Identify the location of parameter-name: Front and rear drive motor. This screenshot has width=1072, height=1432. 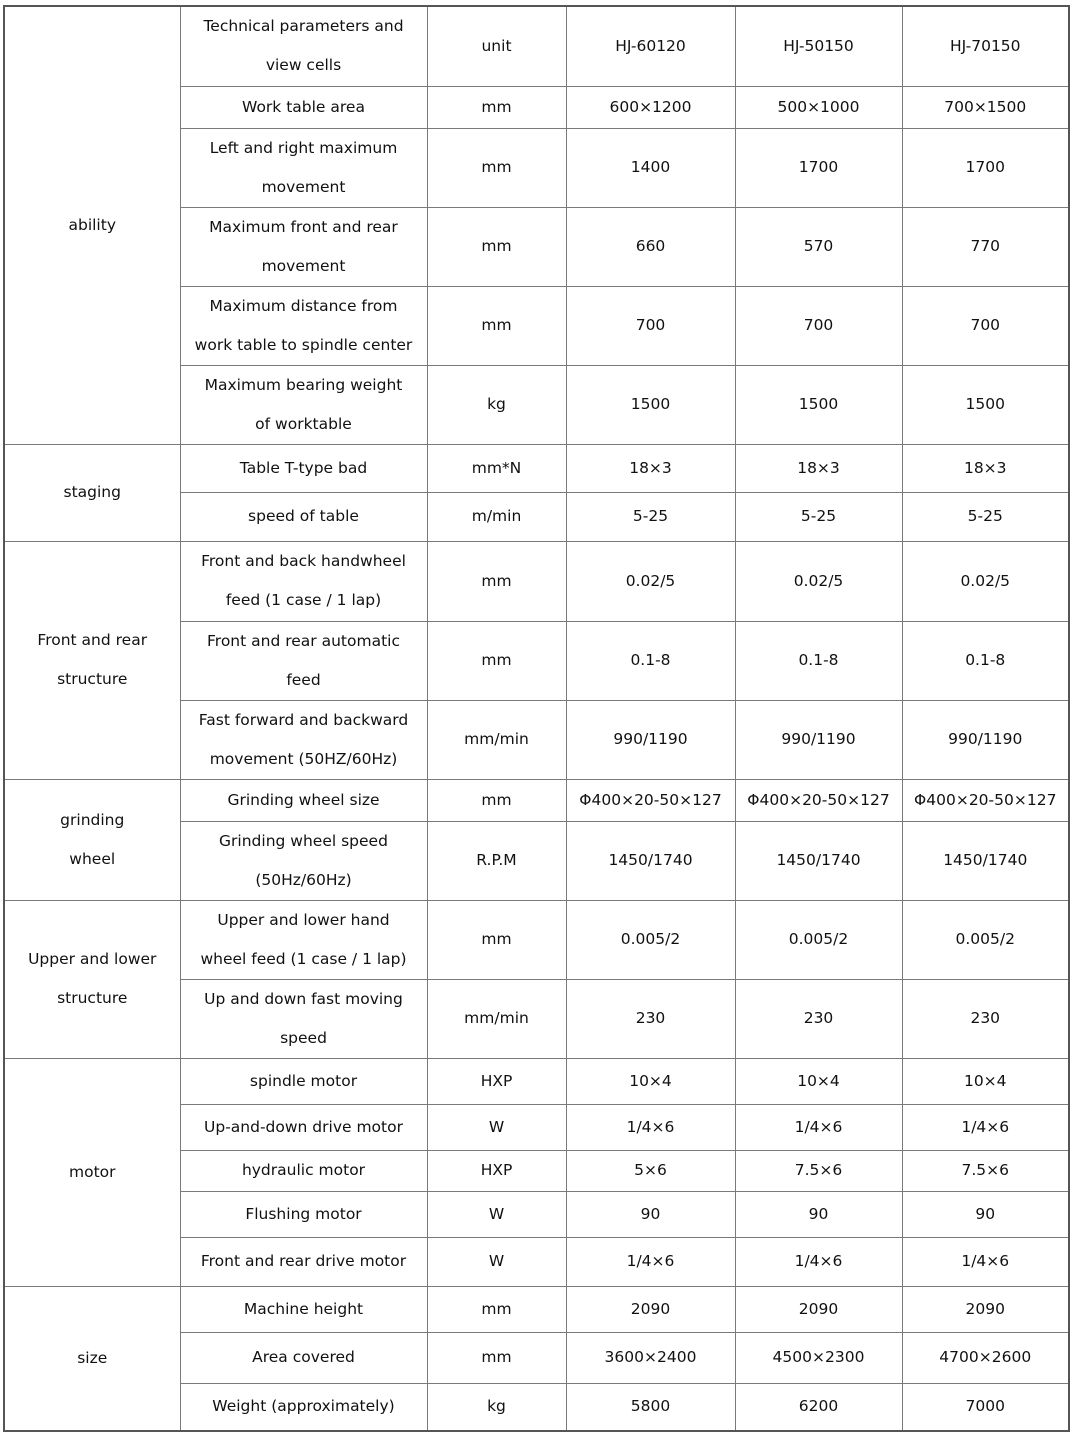
(303, 1261).